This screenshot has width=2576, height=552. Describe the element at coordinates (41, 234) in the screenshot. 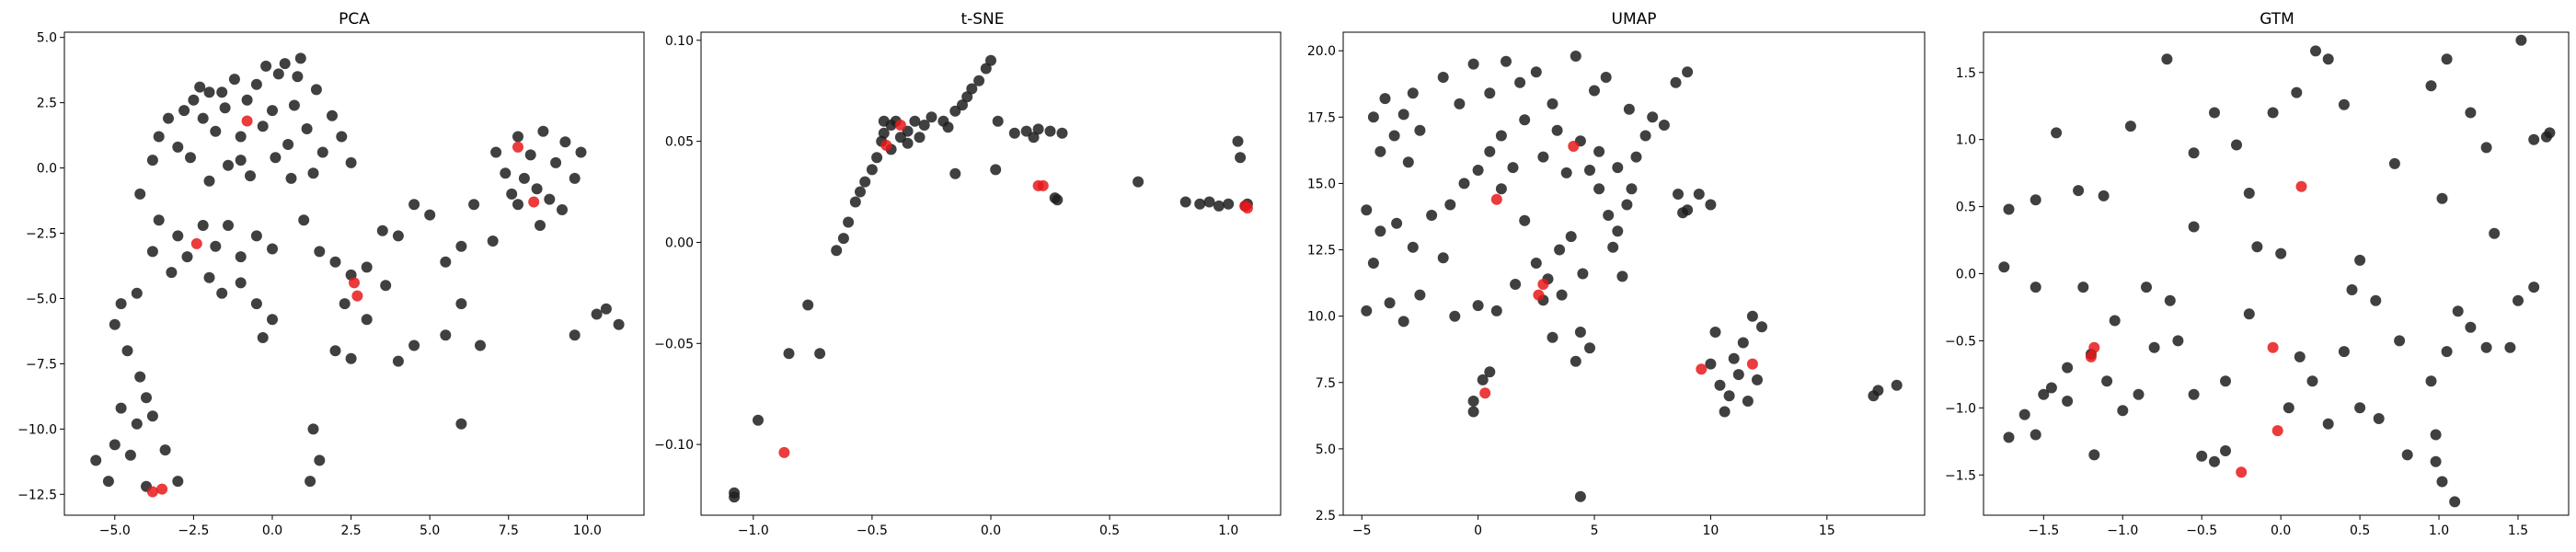

I see `pca-ytick-label: −2.5` at that location.